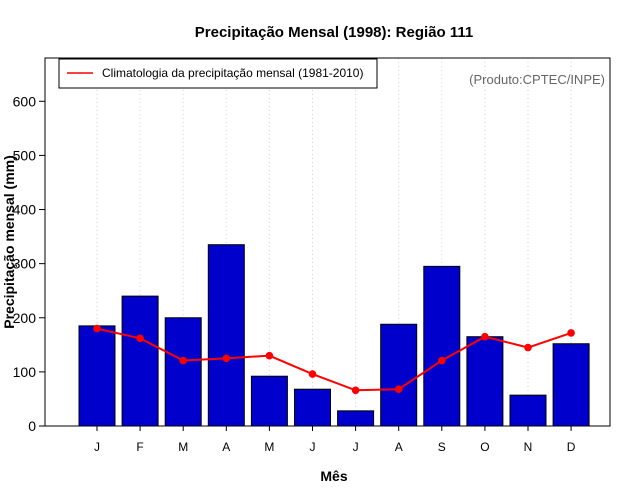 The image size is (640, 500). What do you see at coordinates (25, 372) in the screenshot?
I see `y-tick-label: 100` at bounding box center [25, 372].